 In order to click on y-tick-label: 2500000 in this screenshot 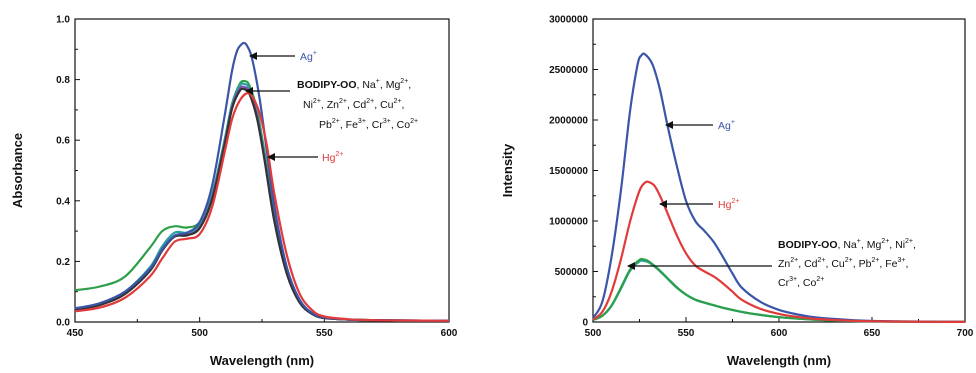, I will do `click(568, 70)`.